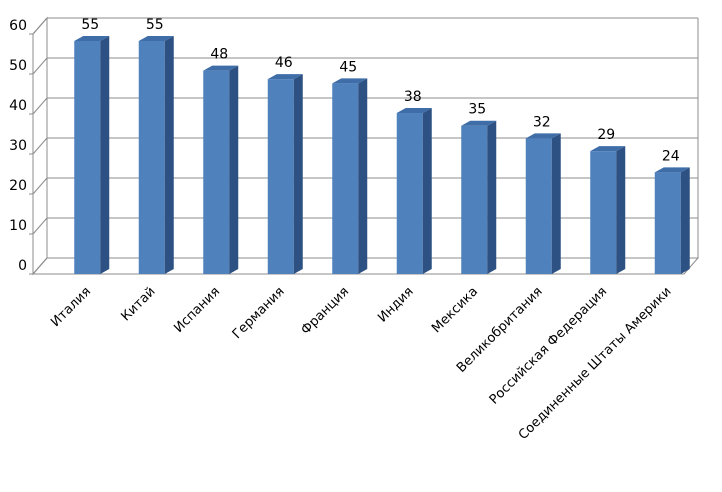  Describe the element at coordinates (18, 226) in the screenshot. I see `y-tick-label: 10` at that location.